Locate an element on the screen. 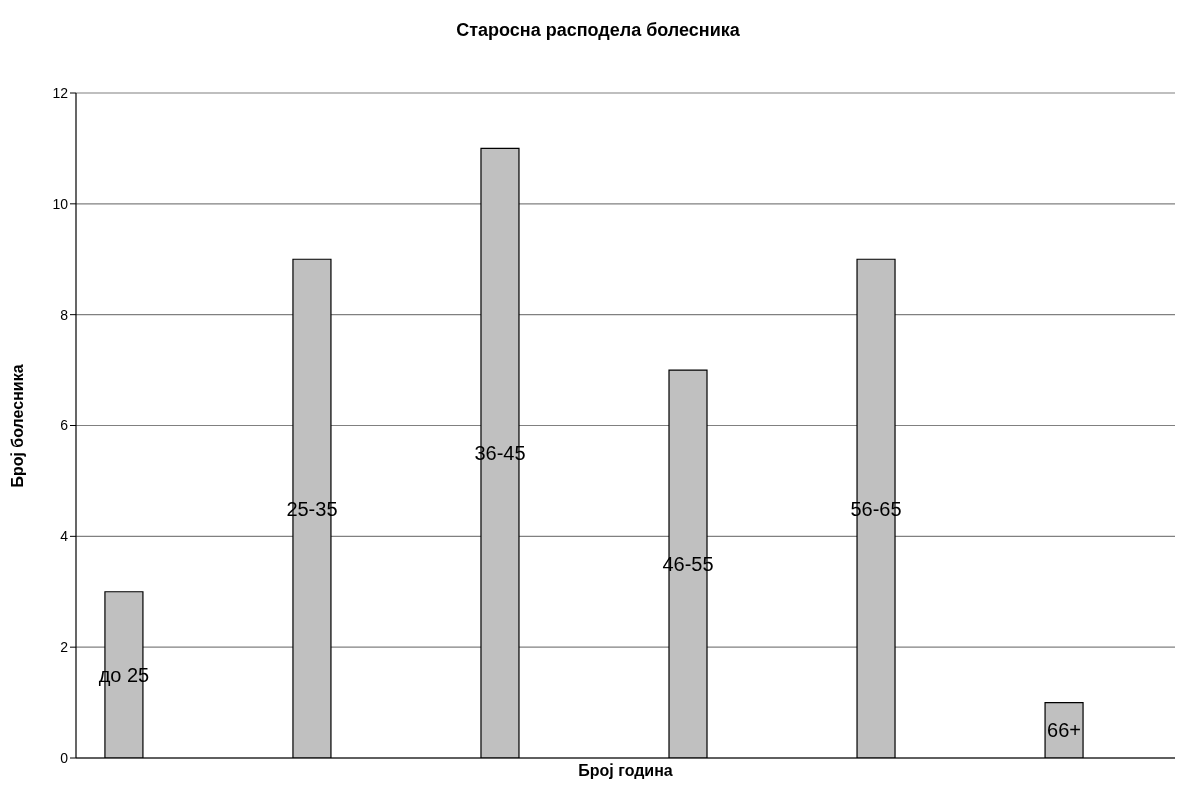 The width and height of the screenshot is (1196, 803). y-tick-label: 4 is located at coordinates (64, 536).